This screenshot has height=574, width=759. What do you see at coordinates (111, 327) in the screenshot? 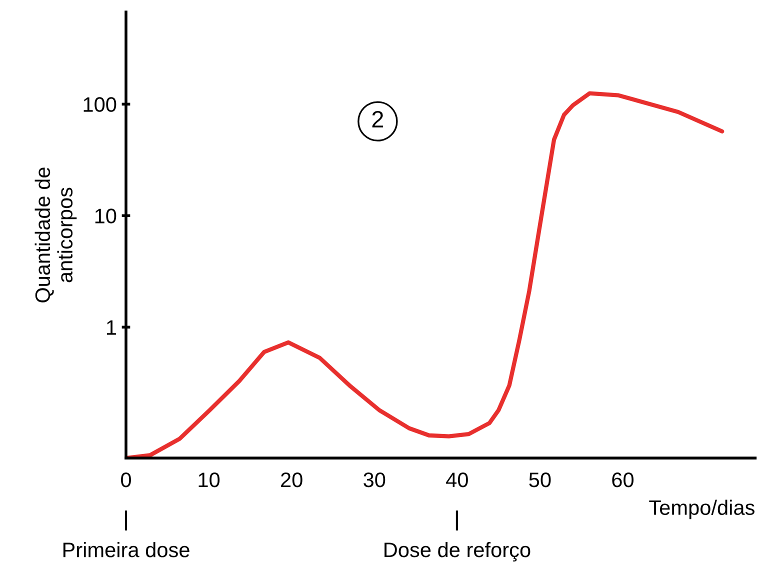
I see `y-tick-label: 1` at bounding box center [111, 327].